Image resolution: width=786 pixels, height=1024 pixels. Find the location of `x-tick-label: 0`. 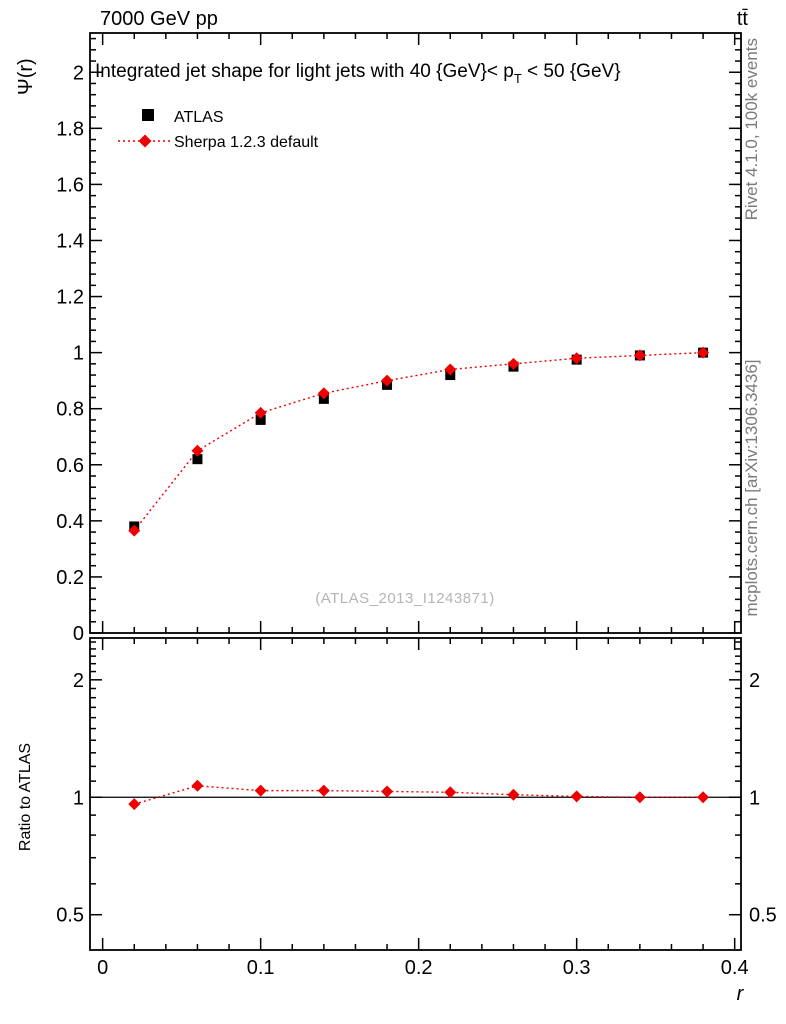

x-tick-label: 0 is located at coordinates (102, 968).